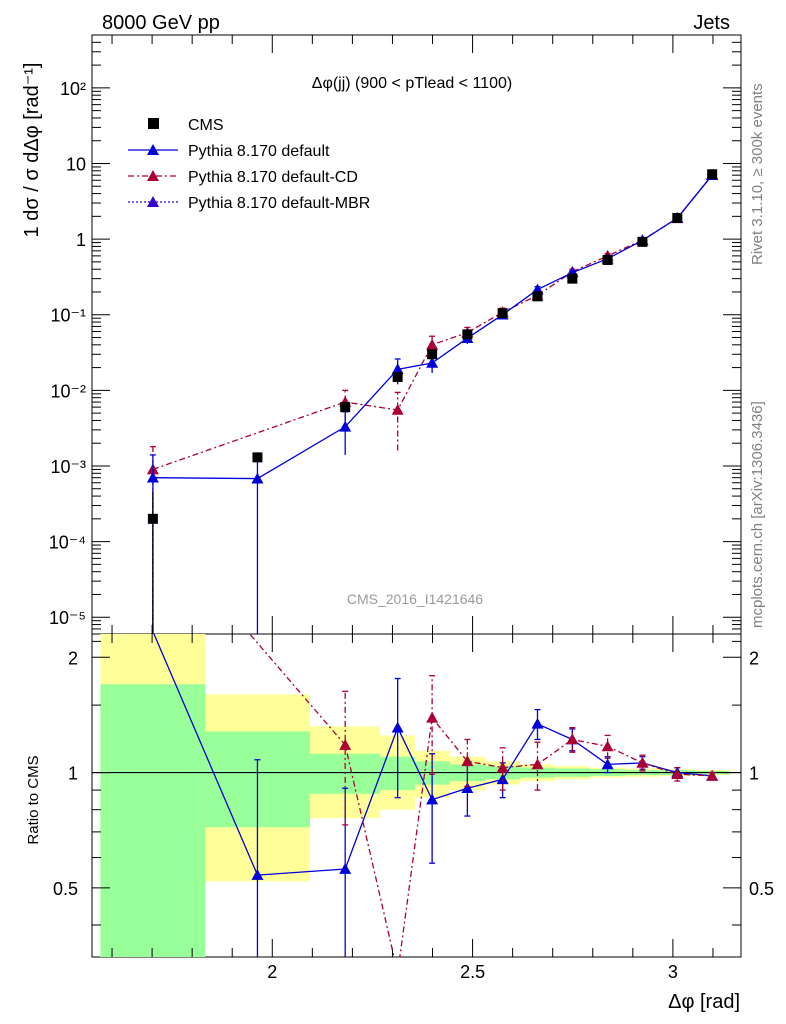 The image size is (786, 1024). What do you see at coordinates (259, 151) in the screenshot?
I see `legend-label: Pythia 8.170 default` at bounding box center [259, 151].